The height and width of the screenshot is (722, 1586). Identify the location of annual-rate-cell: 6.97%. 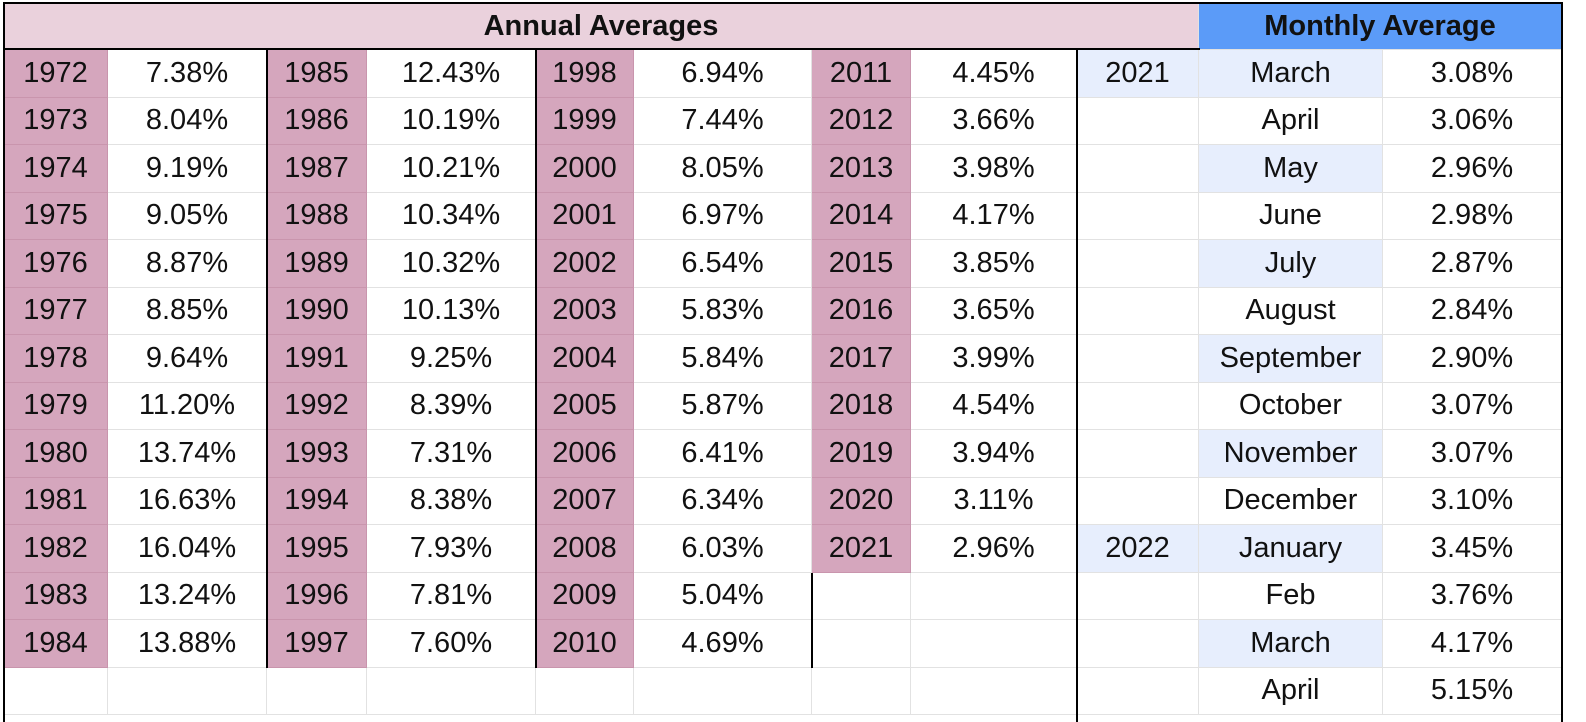
(723, 216).